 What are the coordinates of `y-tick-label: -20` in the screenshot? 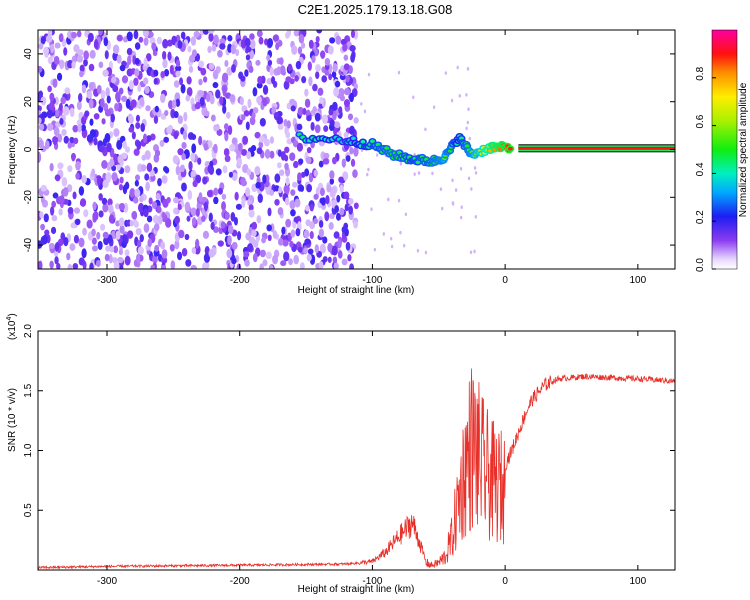 It's located at (28, 197).